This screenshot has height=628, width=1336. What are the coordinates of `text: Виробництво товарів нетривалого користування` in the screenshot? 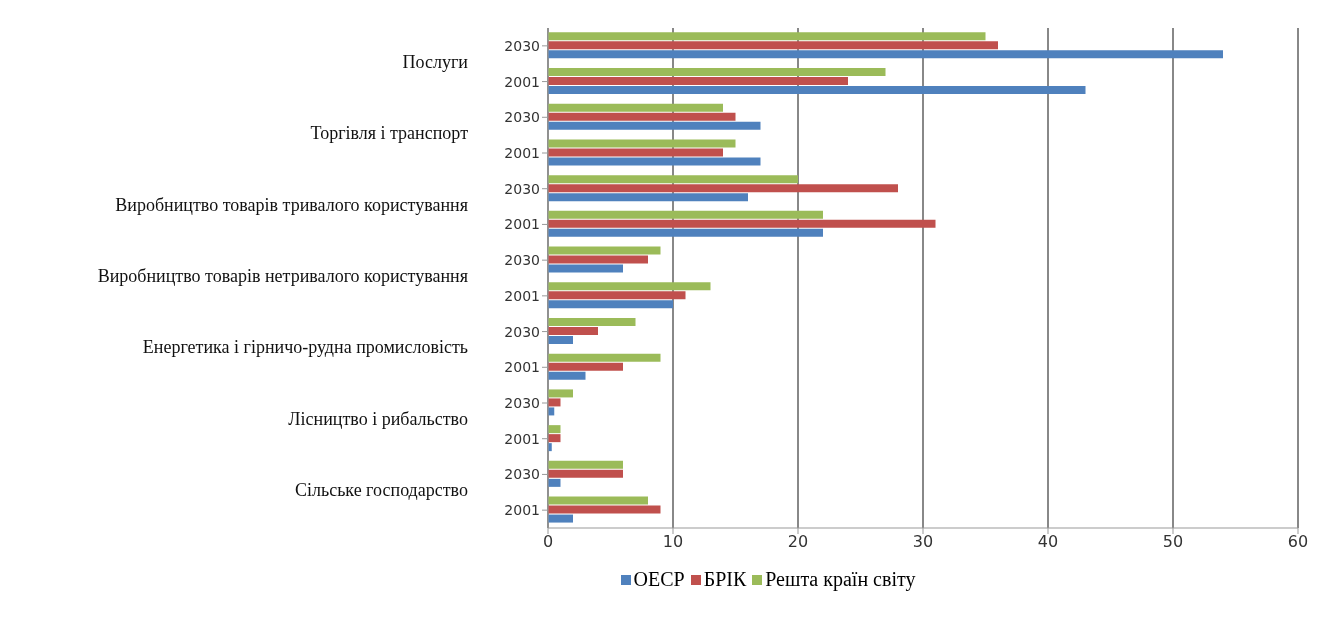 It's located at (282, 276).